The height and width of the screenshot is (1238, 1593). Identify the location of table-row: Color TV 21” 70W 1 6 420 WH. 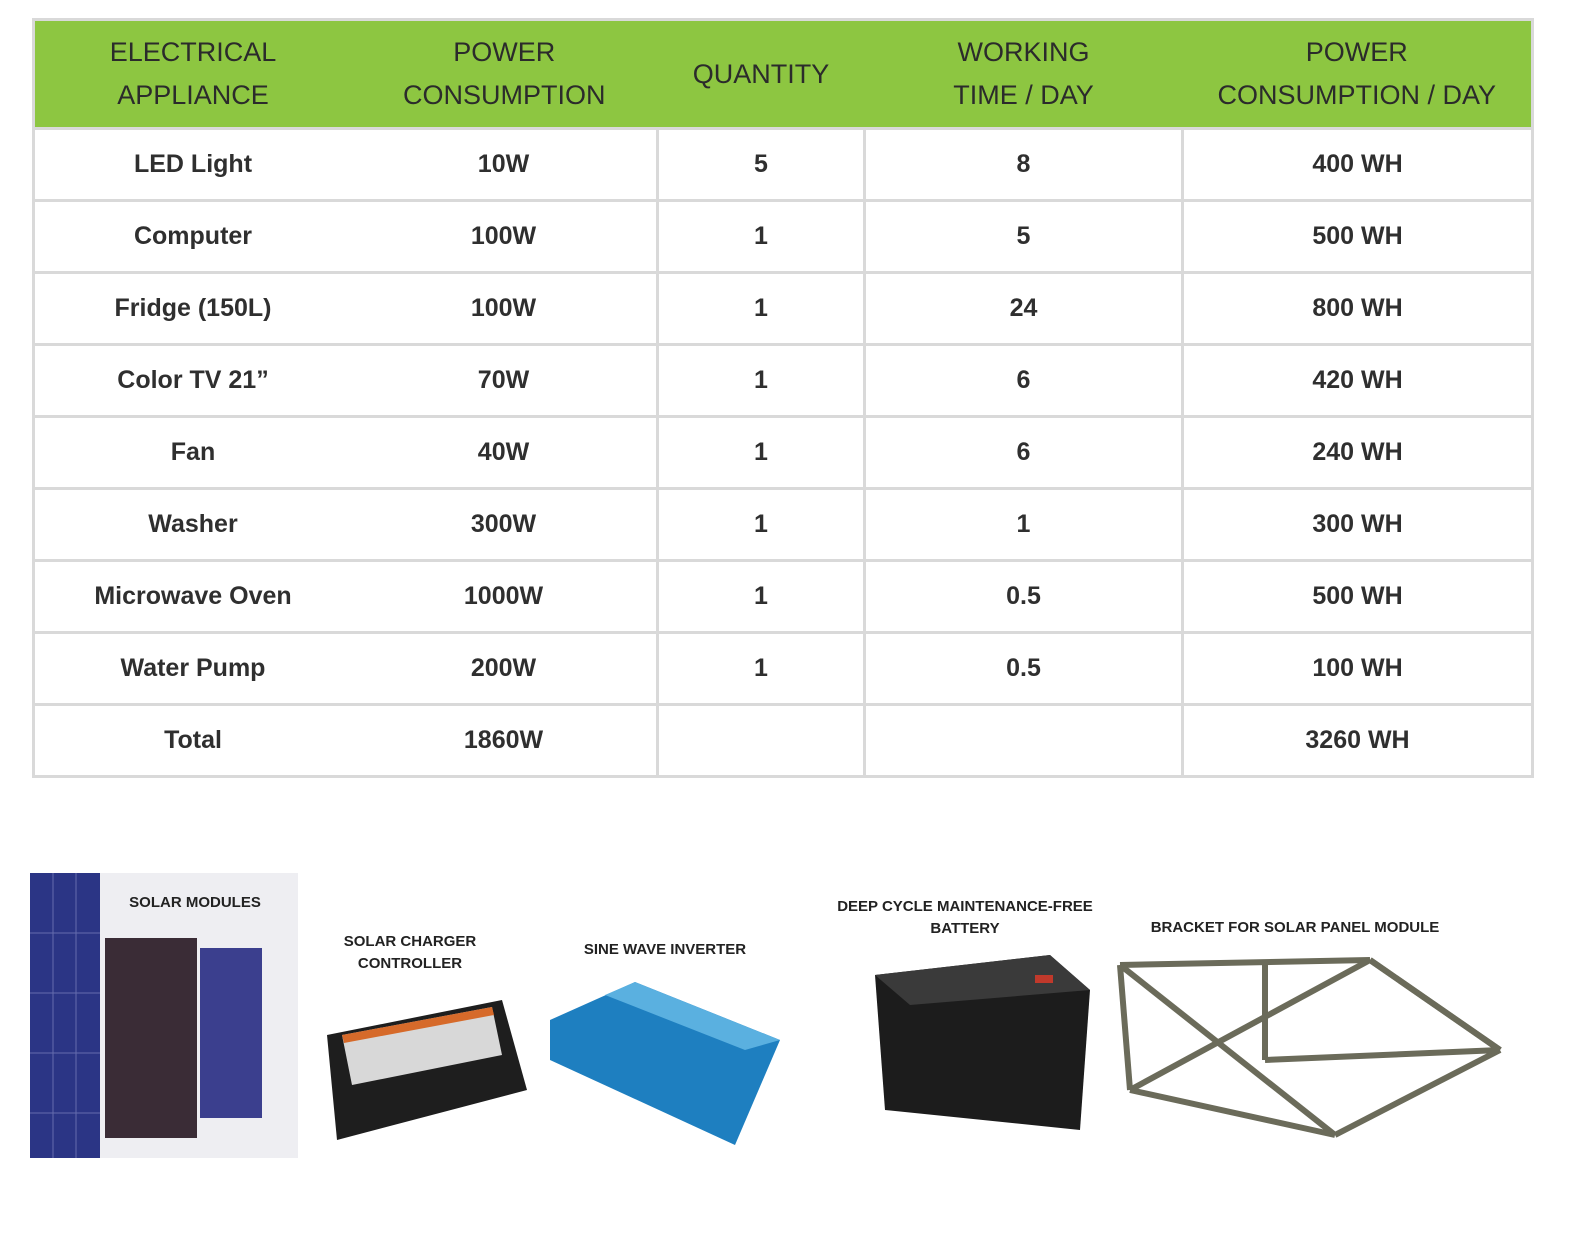
(783, 381).